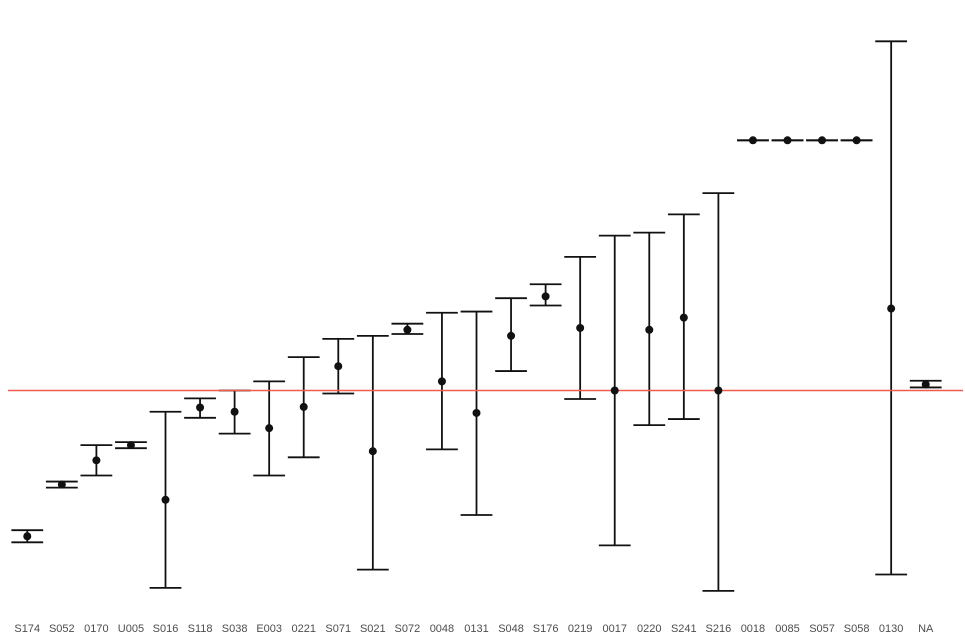  I want to click on x-tick-label: 0130, so click(891, 629).